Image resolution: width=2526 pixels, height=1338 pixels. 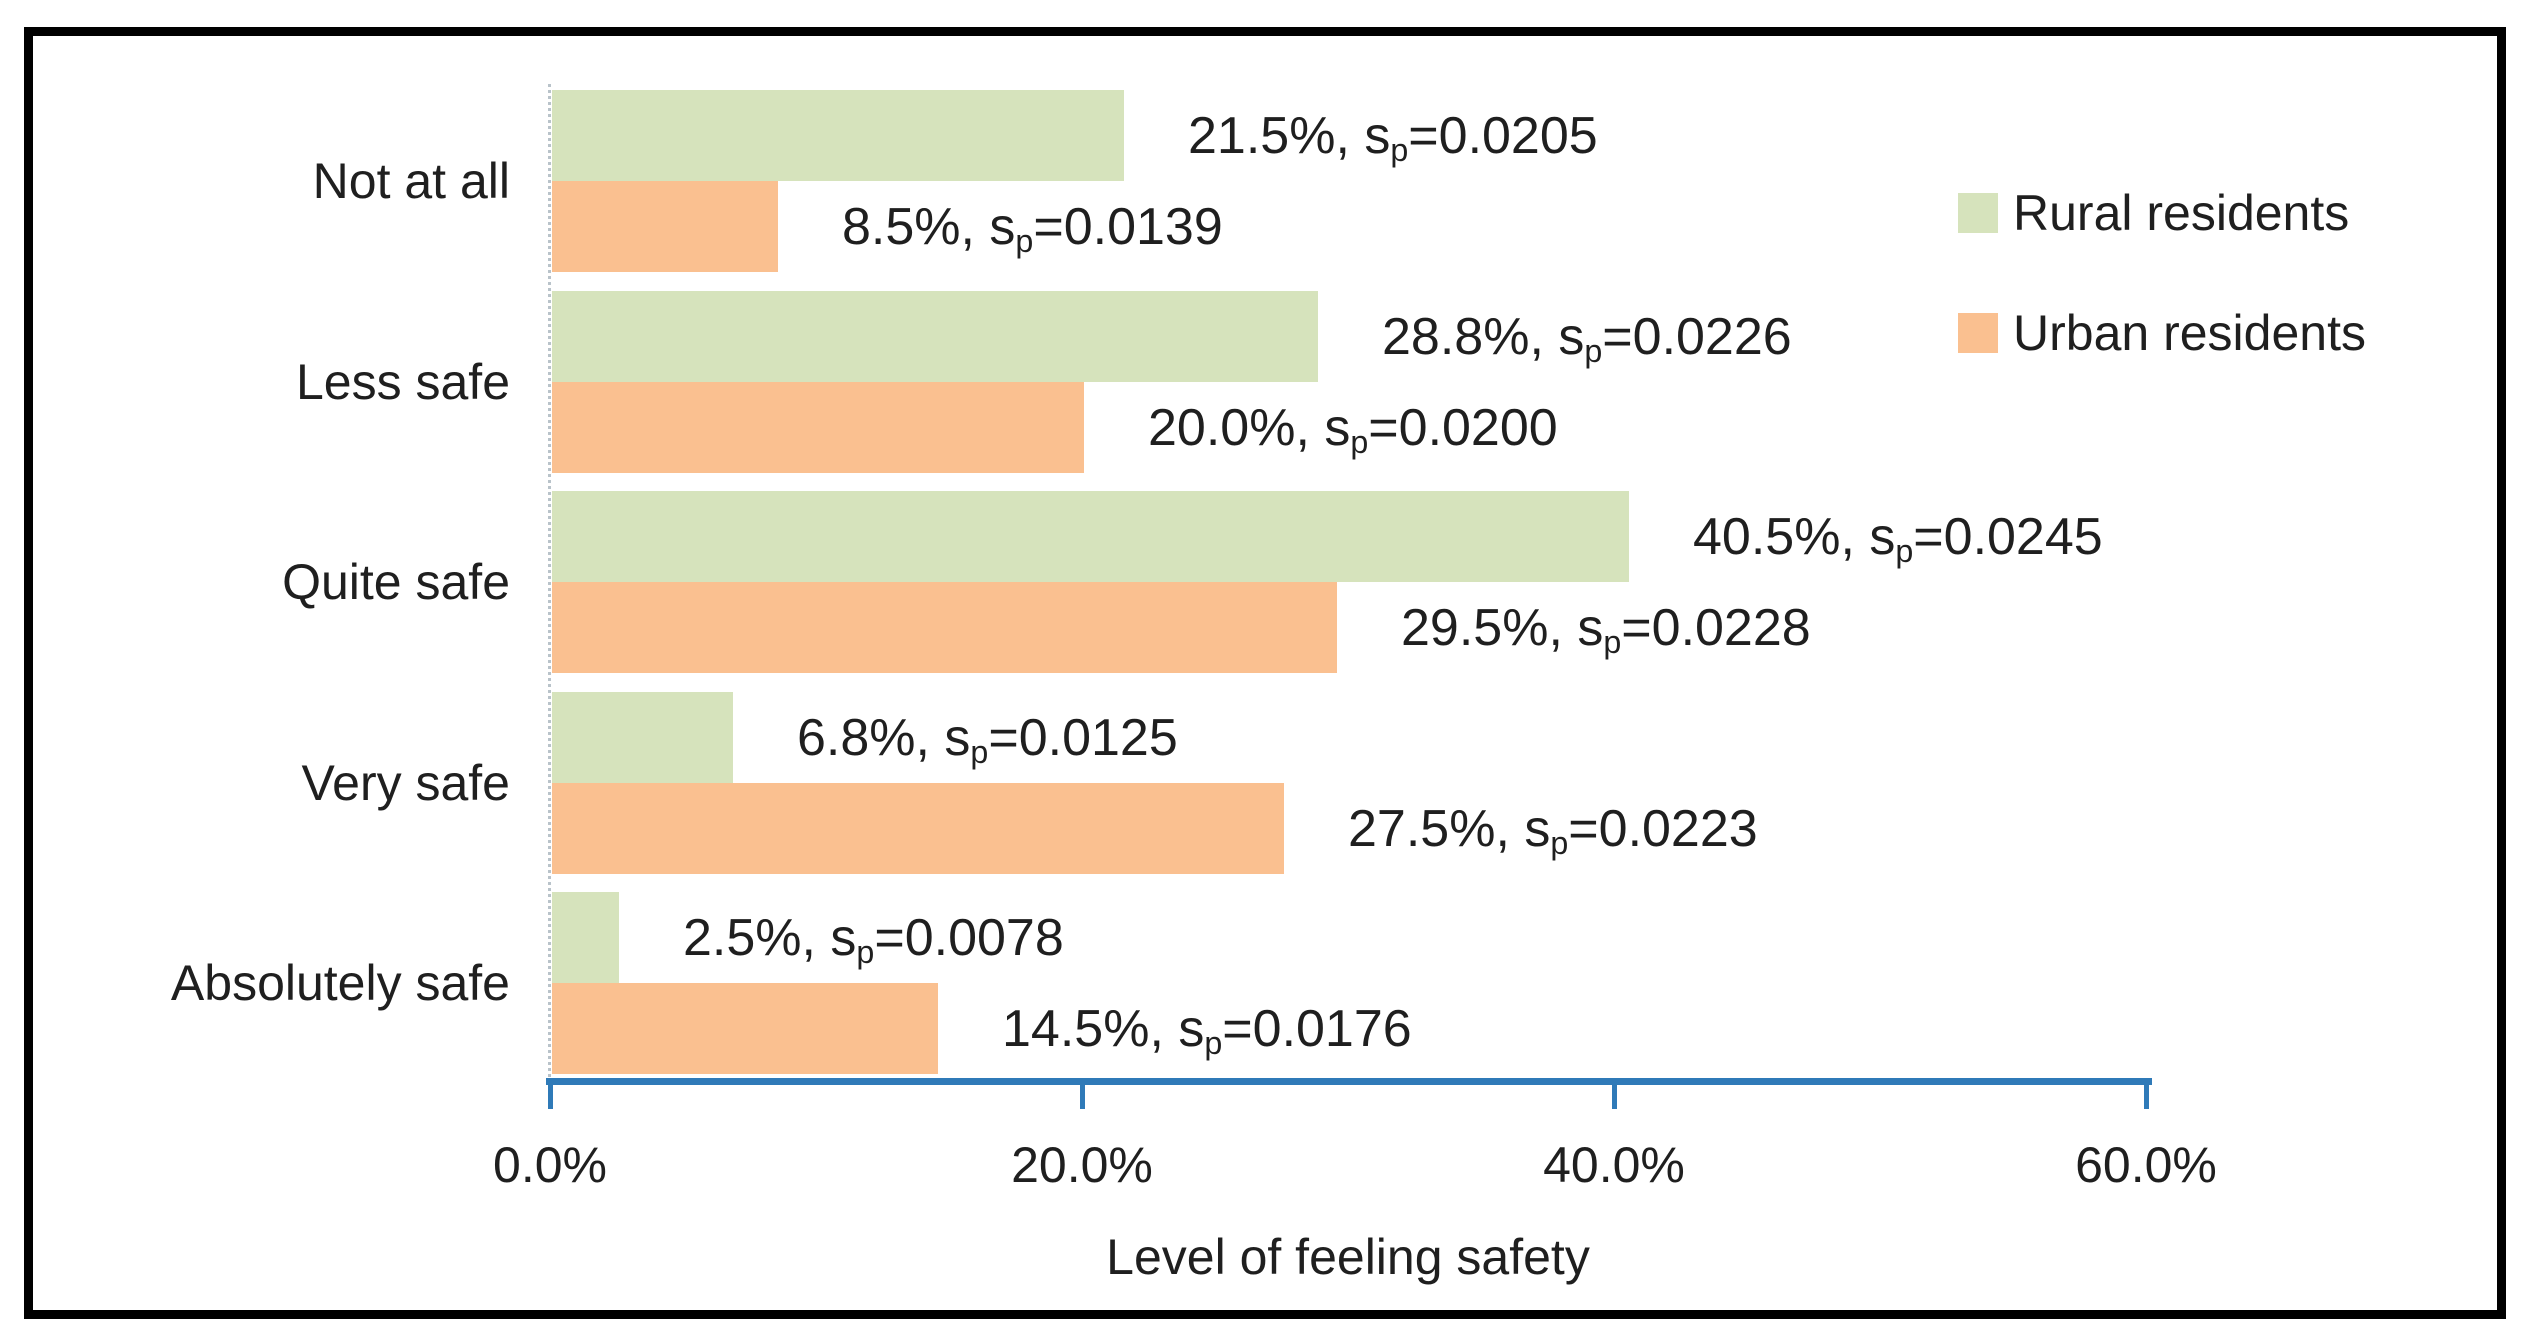 What do you see at coordinates (1348, 1257) in the screenshot?
I see `x-axis-title: Level of feeling safety` at bounding box center [1348, 1257].